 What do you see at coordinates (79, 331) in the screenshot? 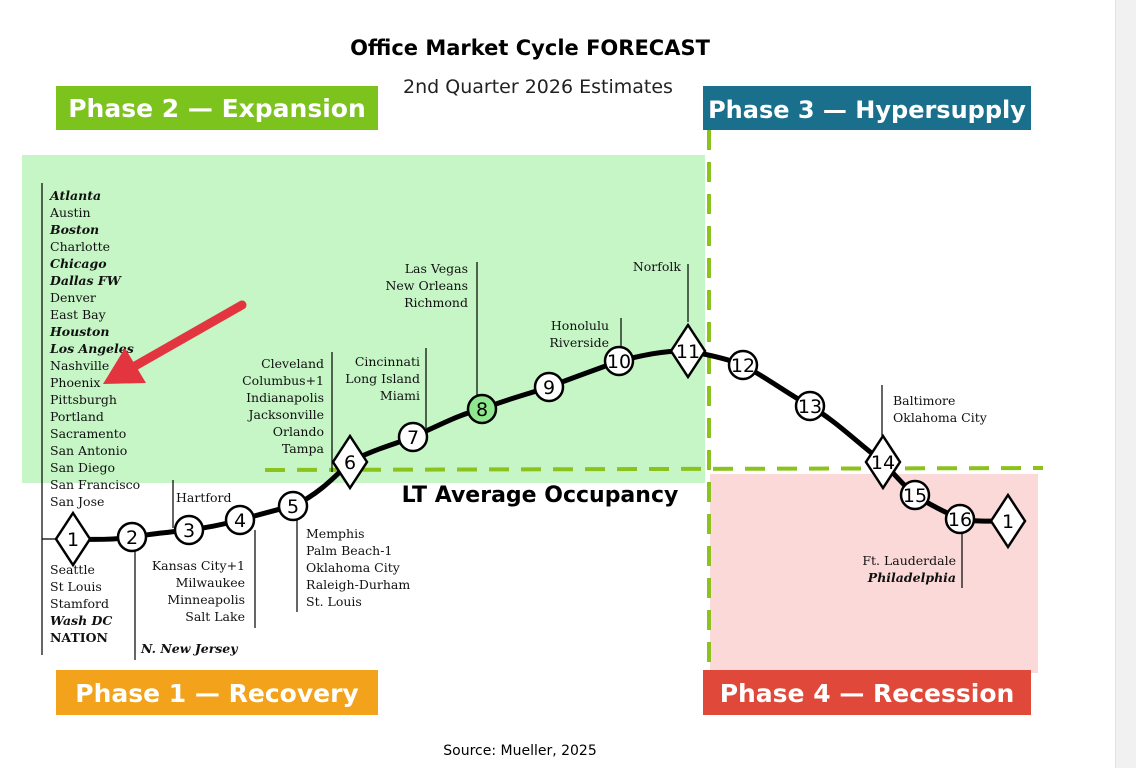
I see `city-label: Houston` at bounding box center [79, 331].